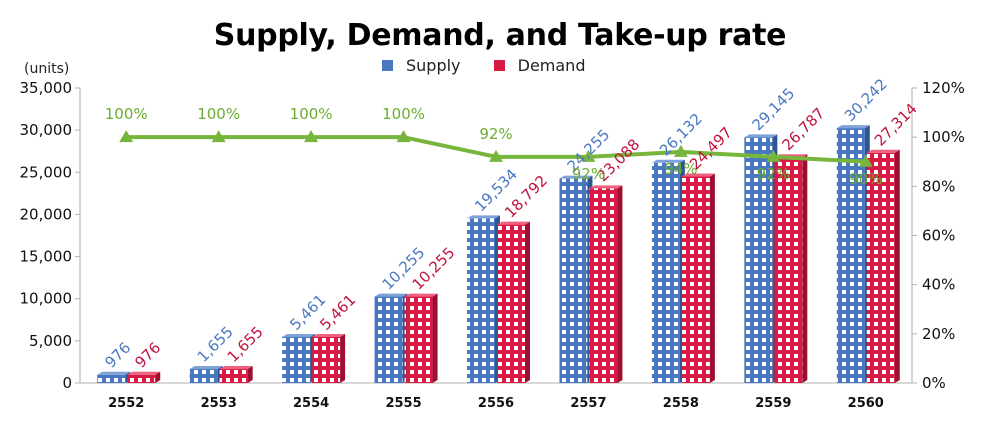  Describe the element at coordinates (387, 65) in the screenshot. I see `legend-swatch-supply` at that location.